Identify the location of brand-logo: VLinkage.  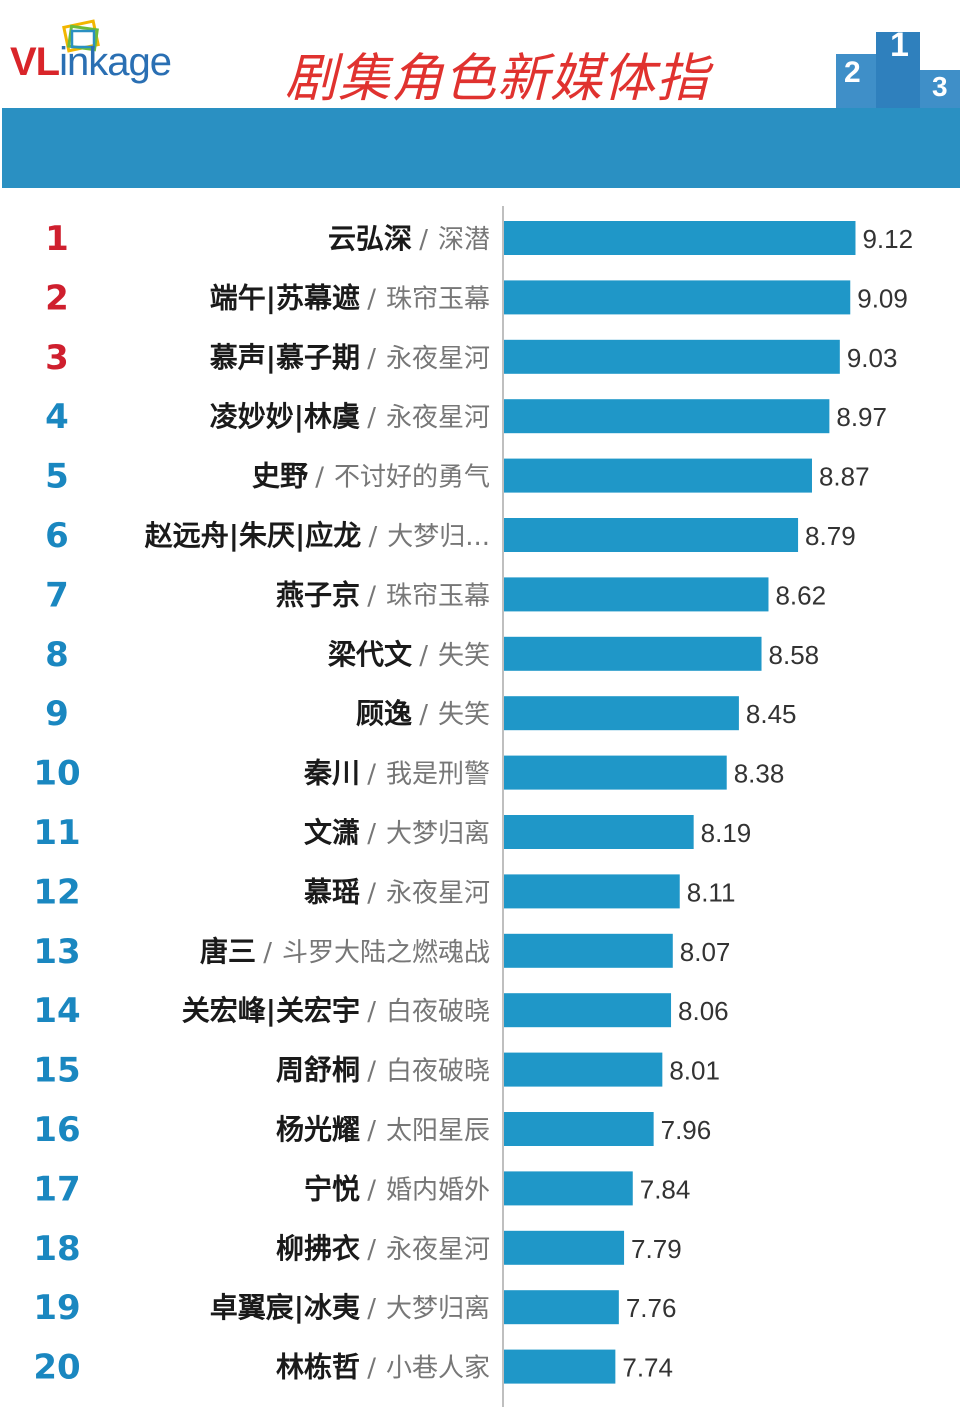
(91, 62).